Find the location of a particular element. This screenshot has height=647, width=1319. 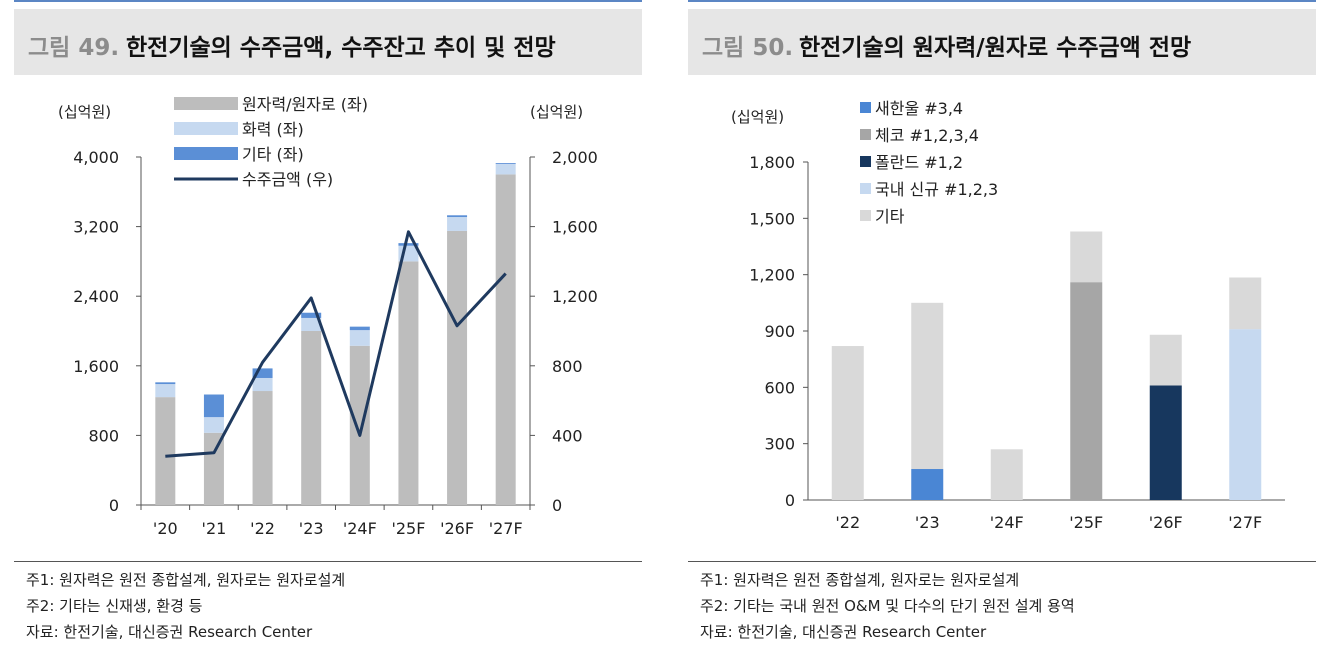

x-tick-label: '26F is located at coordinates (1166, 522).